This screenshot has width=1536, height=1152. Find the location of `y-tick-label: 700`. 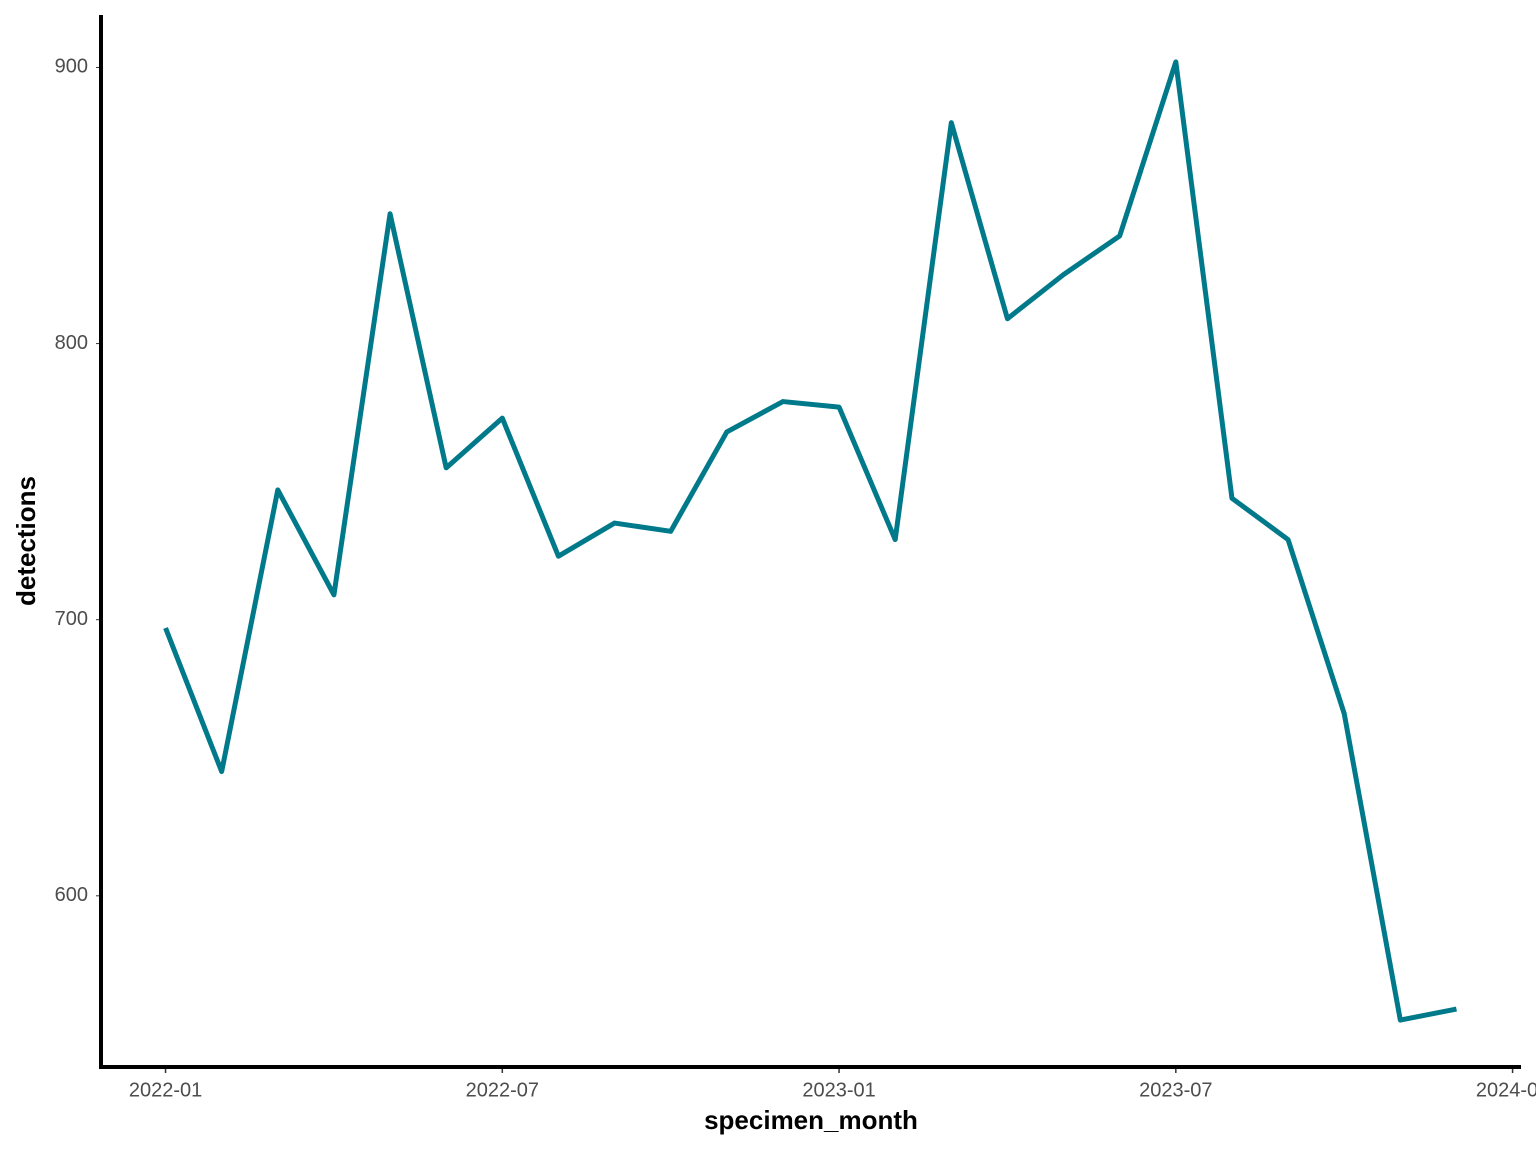

y-tick-label: 700 is located at coordinates (71, 619).